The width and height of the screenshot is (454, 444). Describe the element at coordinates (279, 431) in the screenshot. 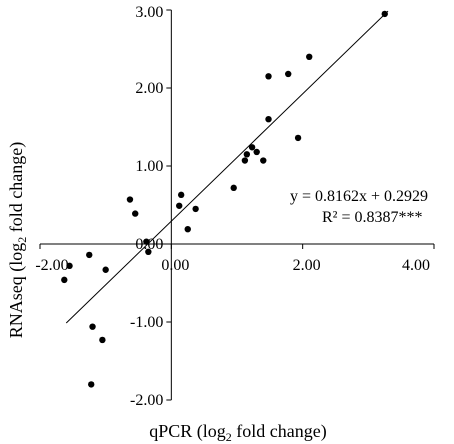

I see `x-axis-title-tail: fold change)` at that location.